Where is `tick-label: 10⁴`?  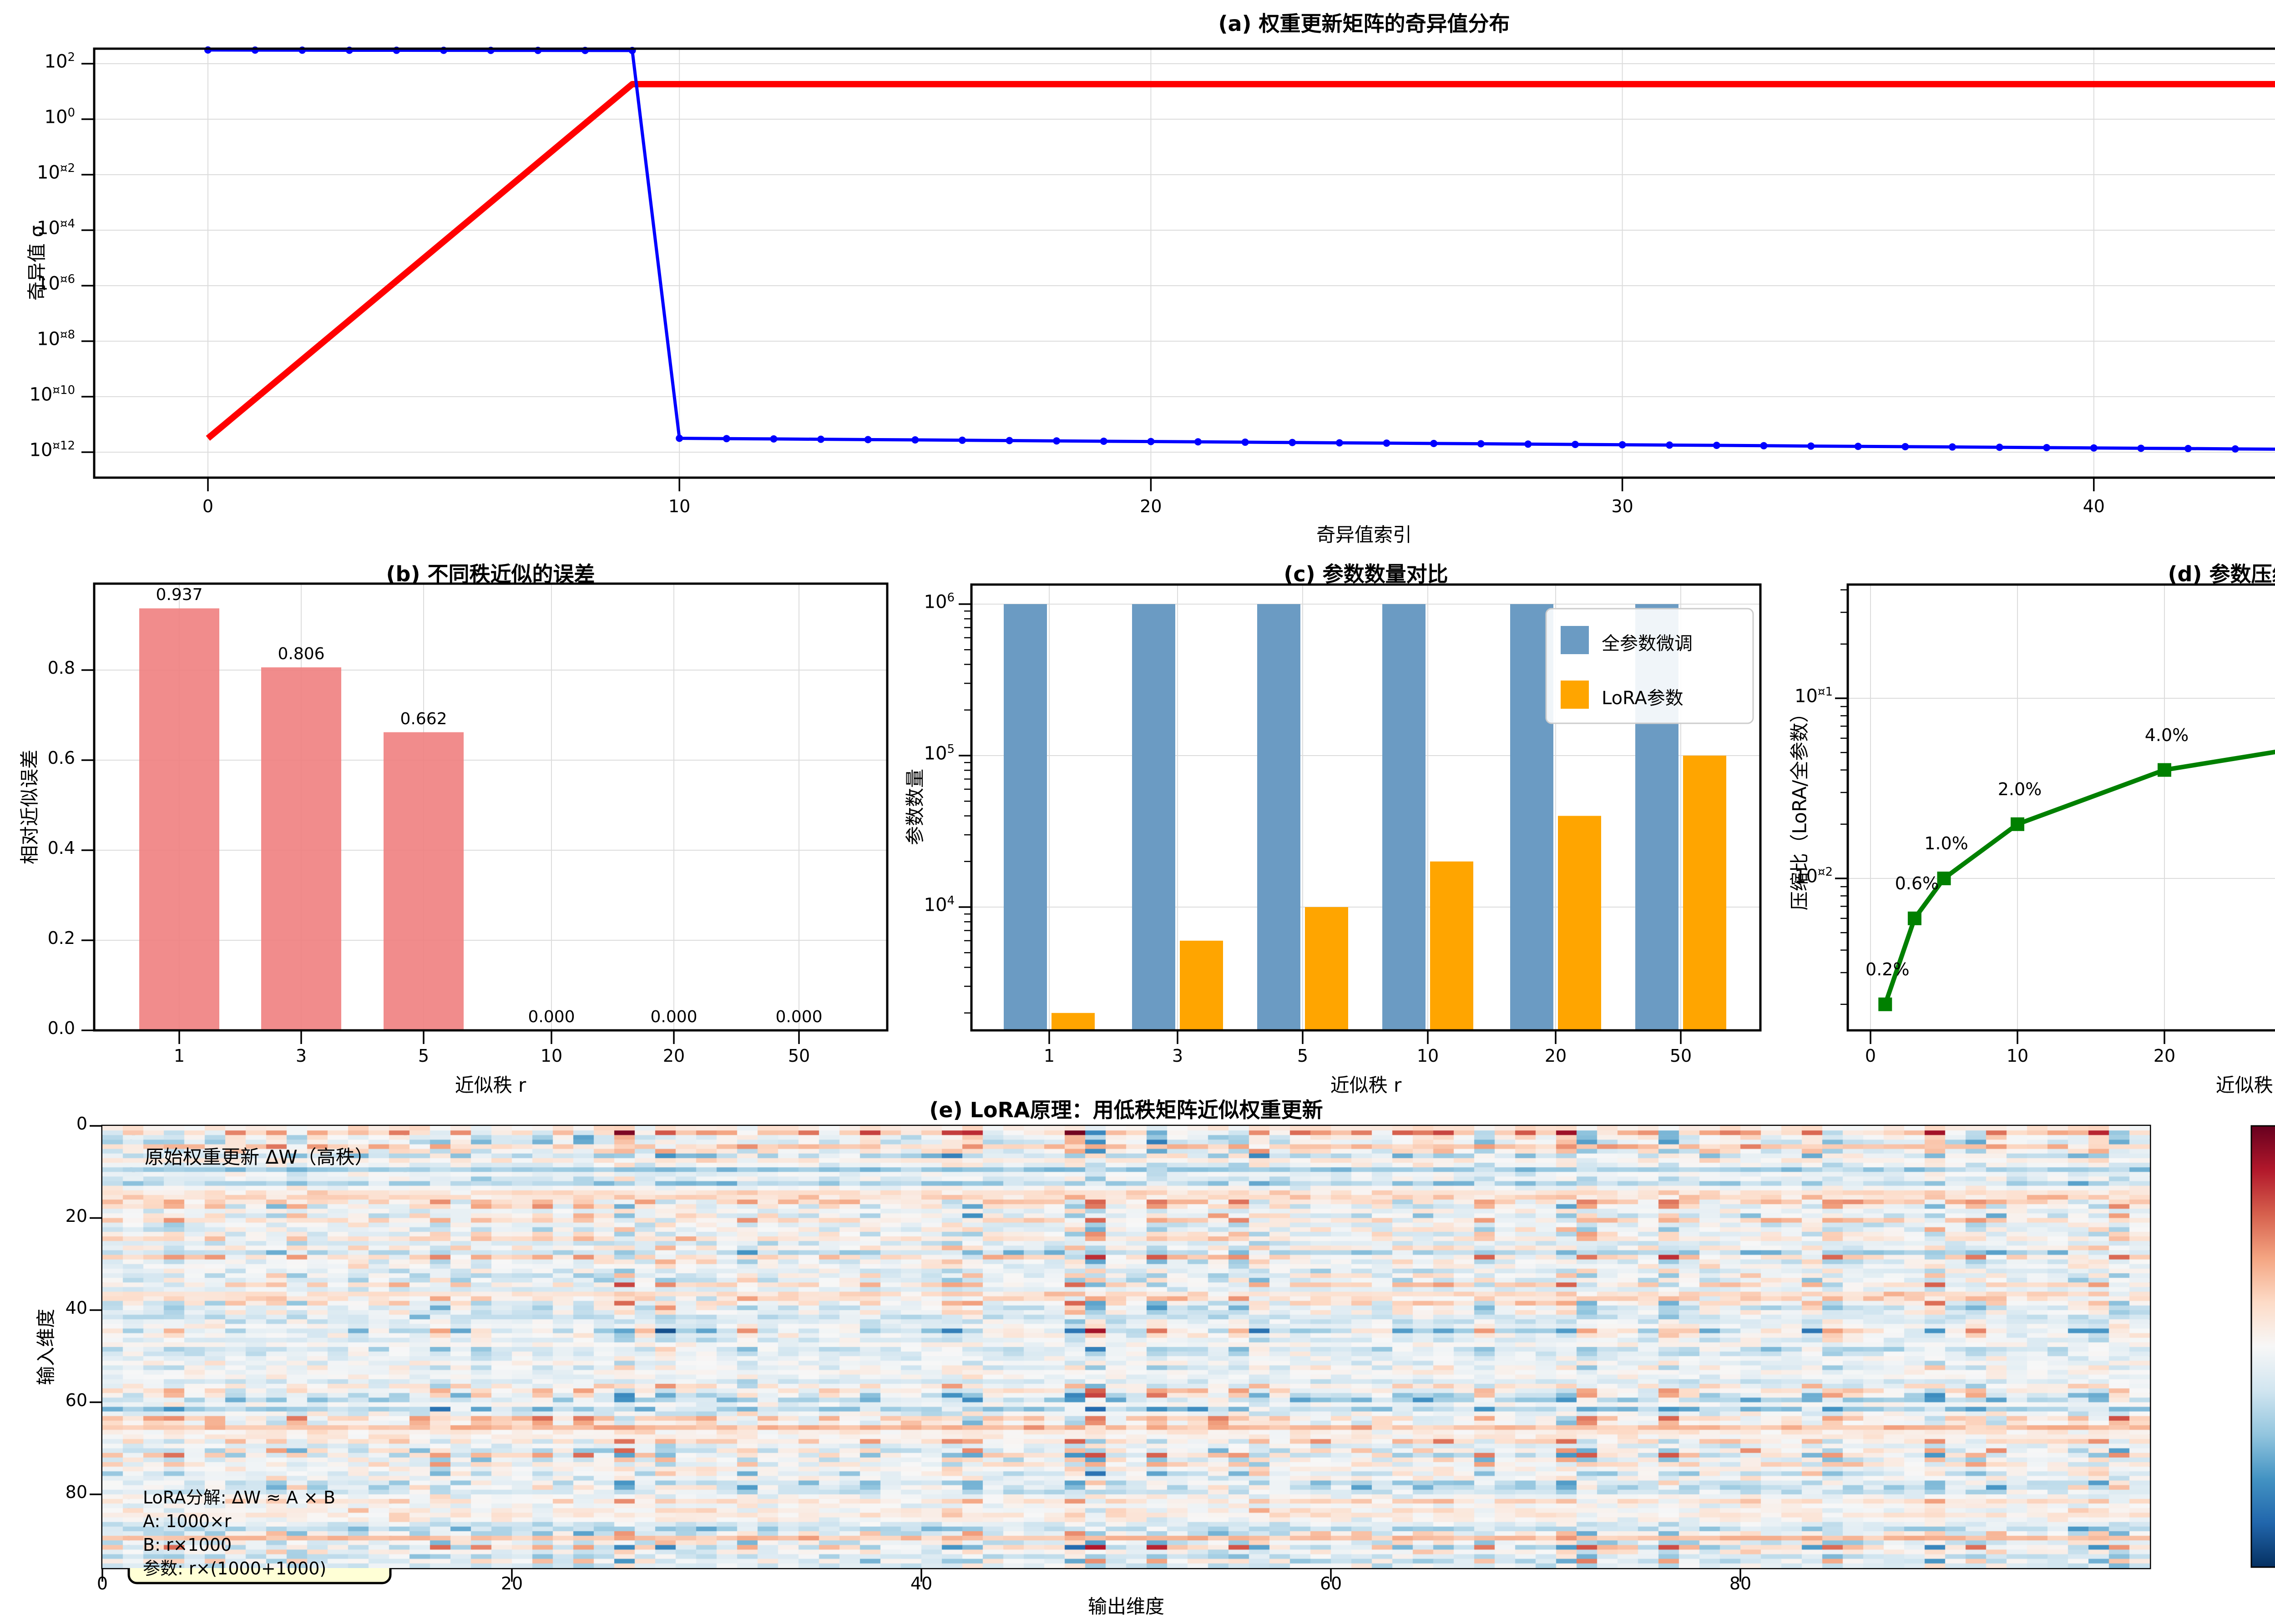
tick-label: 10⁴ is located at coordinates (940, 905).